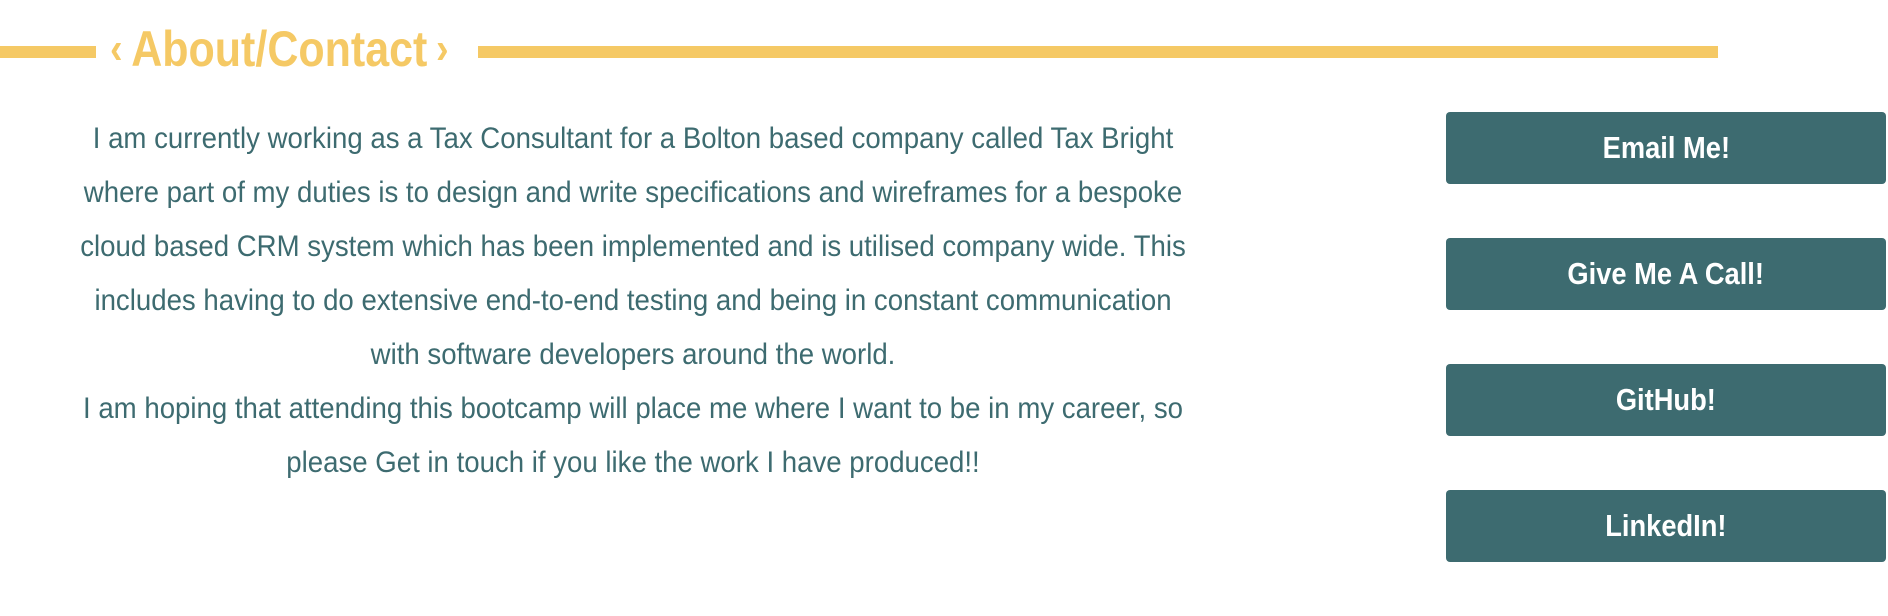  What do you see at coordinates (1098, 52) in the screenshot?
I see `header-rule-right` at bounding box center [1098, 52].